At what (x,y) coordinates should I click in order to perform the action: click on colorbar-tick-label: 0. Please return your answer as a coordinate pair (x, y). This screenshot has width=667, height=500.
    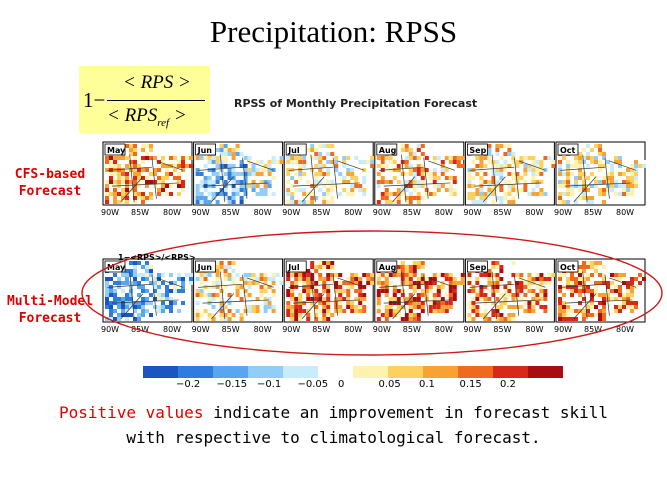
    Looking at the image, I should click on (341, 384).